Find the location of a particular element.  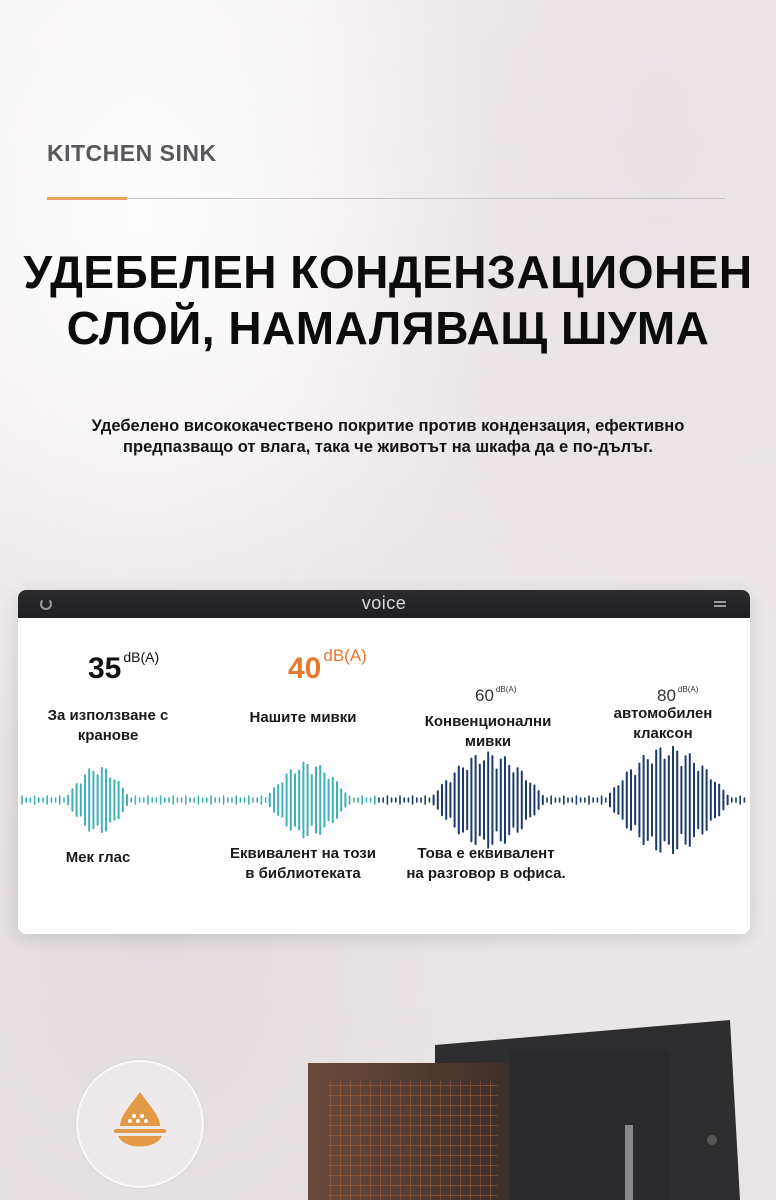

level-label-cranes: За използване с кранове is located at coordinates (108, 725).